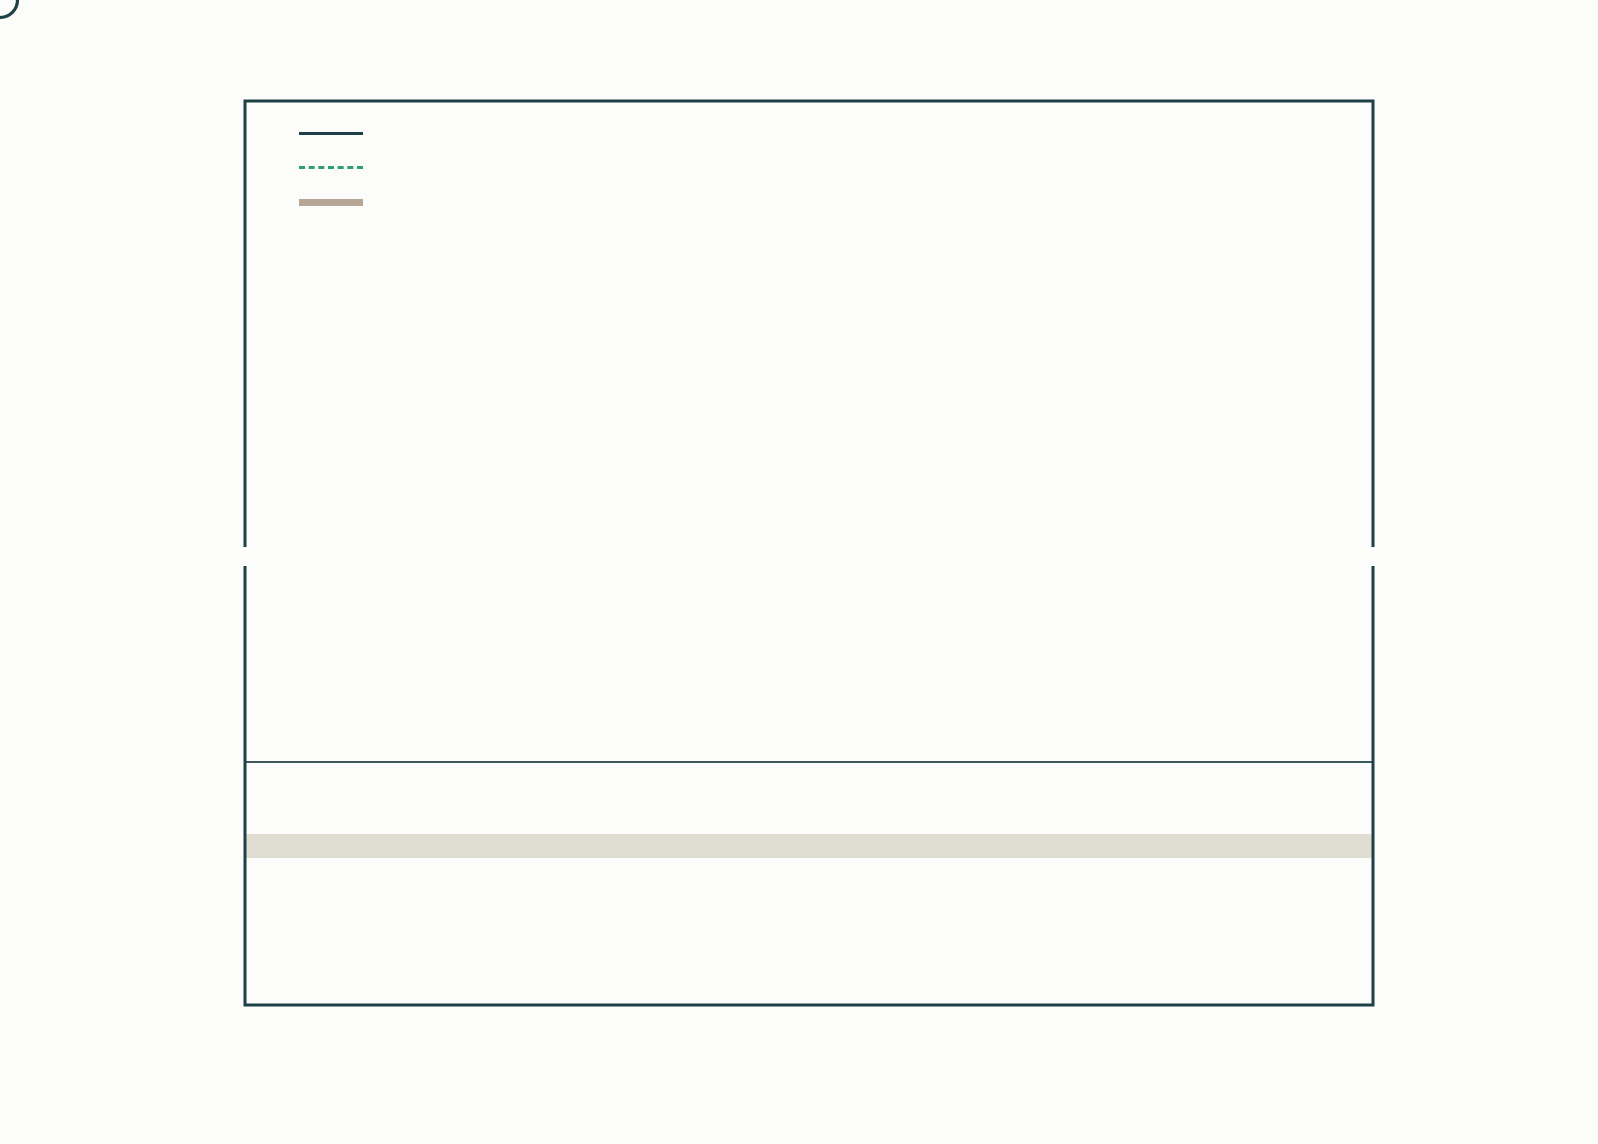  Describe the element at coordinates (10, 10) in the screenshot. I see `annotation-circle` at that location.